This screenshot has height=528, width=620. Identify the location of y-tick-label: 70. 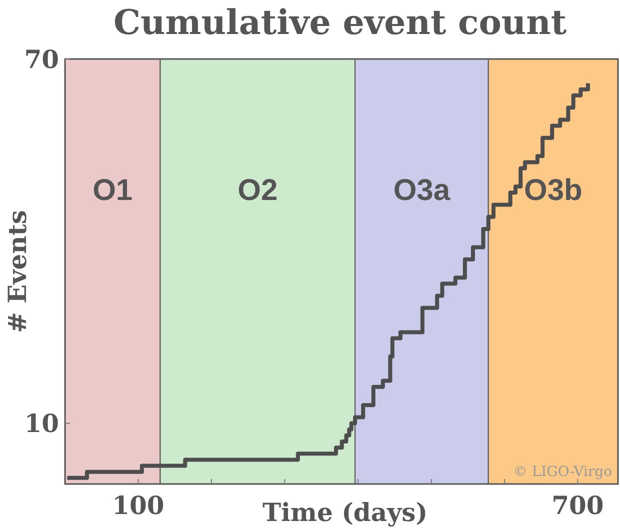
(41, 59).